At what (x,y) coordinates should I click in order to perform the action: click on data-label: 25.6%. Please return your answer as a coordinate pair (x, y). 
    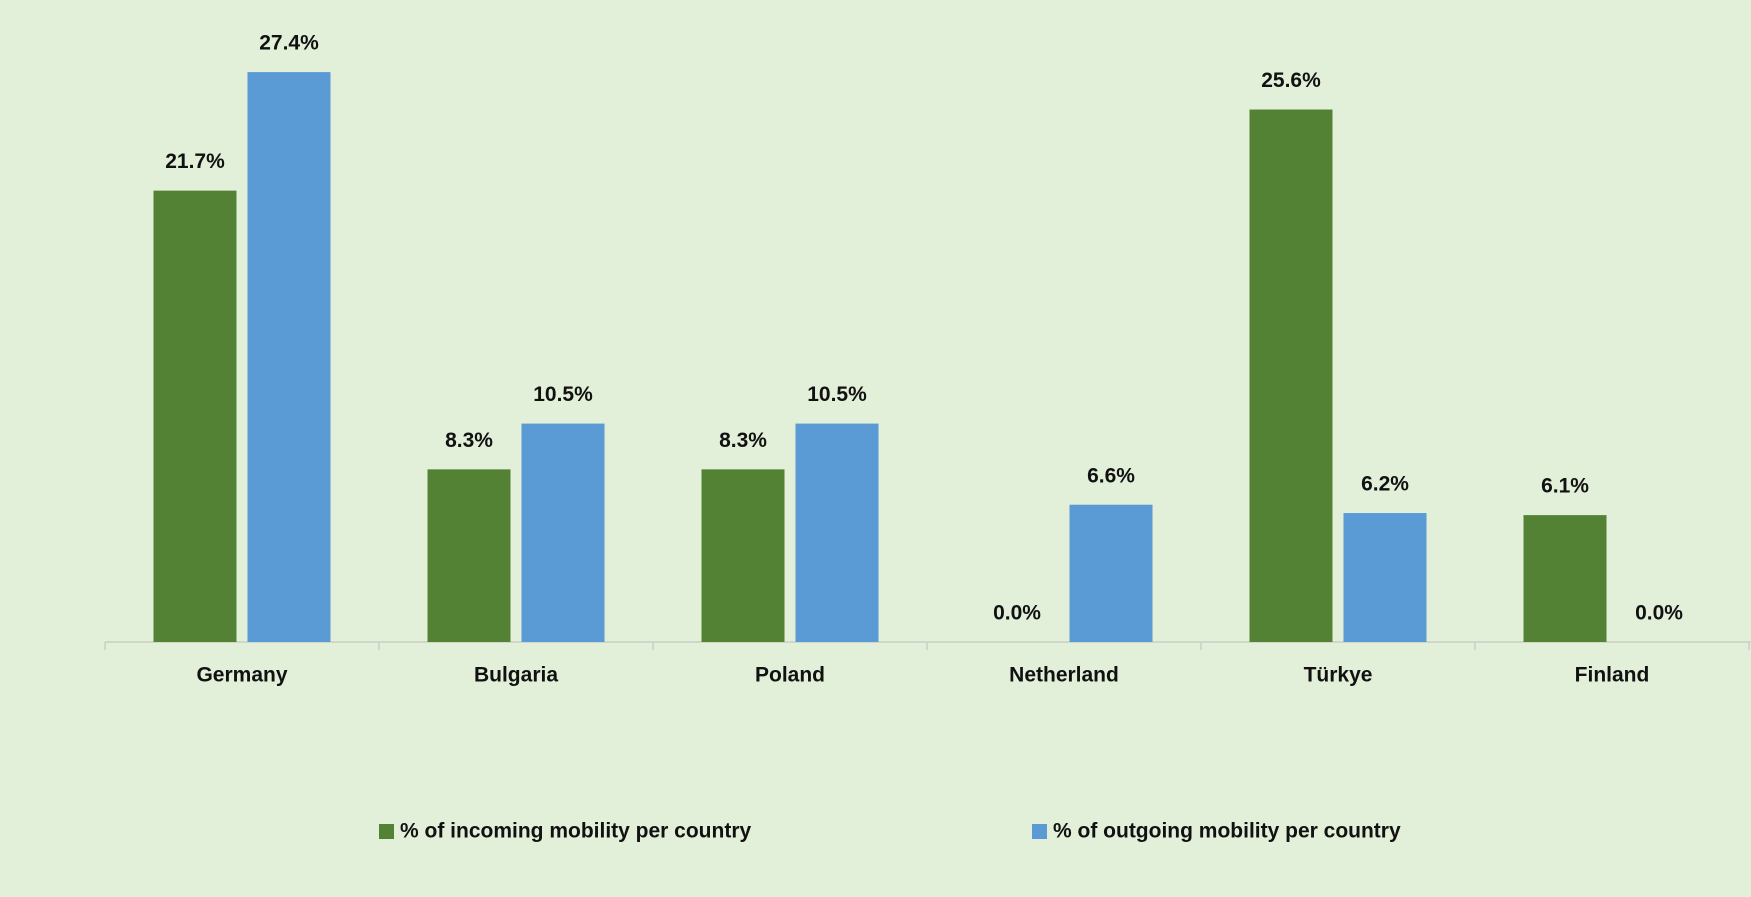
    Looking at the image, I should click on (1291, 80).